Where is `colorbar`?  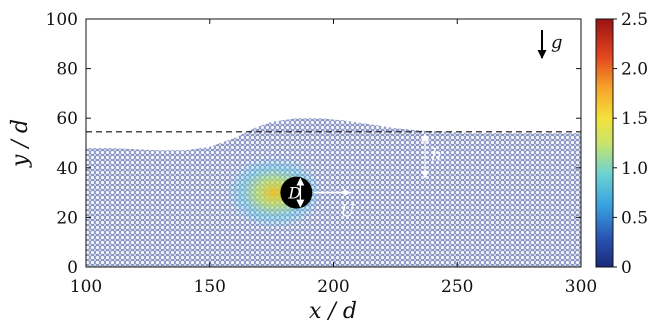 colorbar is located at coordinates (604, 143).